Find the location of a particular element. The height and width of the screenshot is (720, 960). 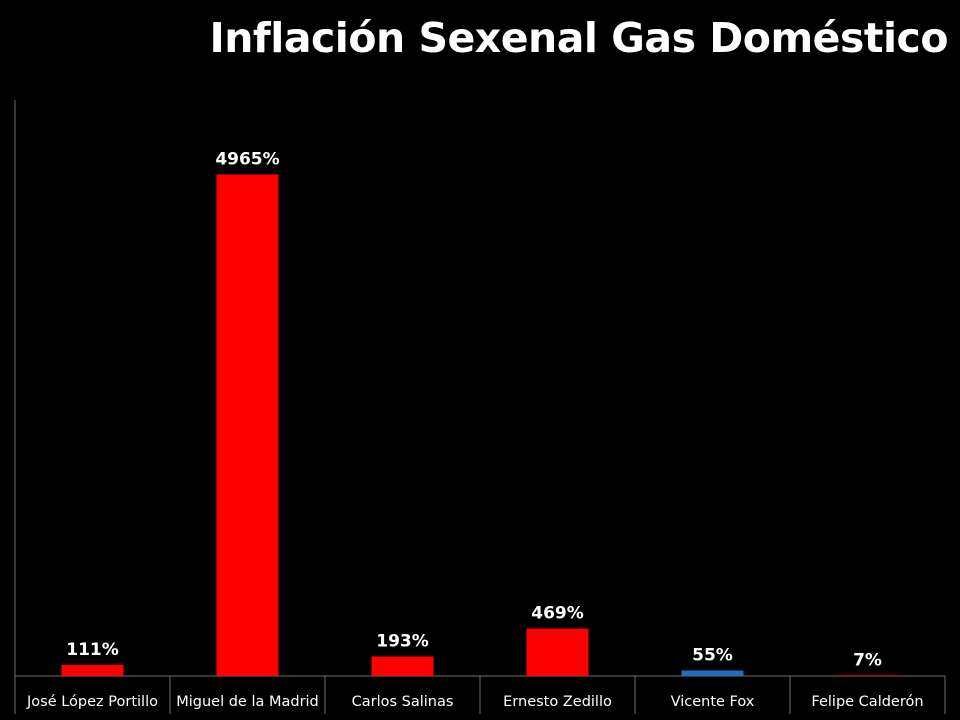

category-label-5: Felipe Calderón is located at coordinates (867, 702).